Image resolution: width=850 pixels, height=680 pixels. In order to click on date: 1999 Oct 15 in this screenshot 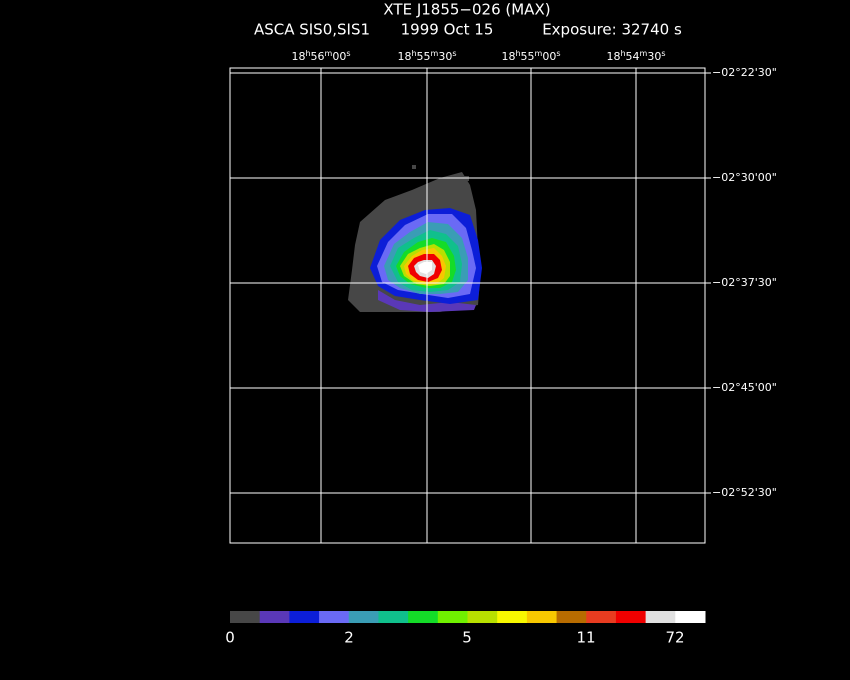, I will do `click(447, 30)`.